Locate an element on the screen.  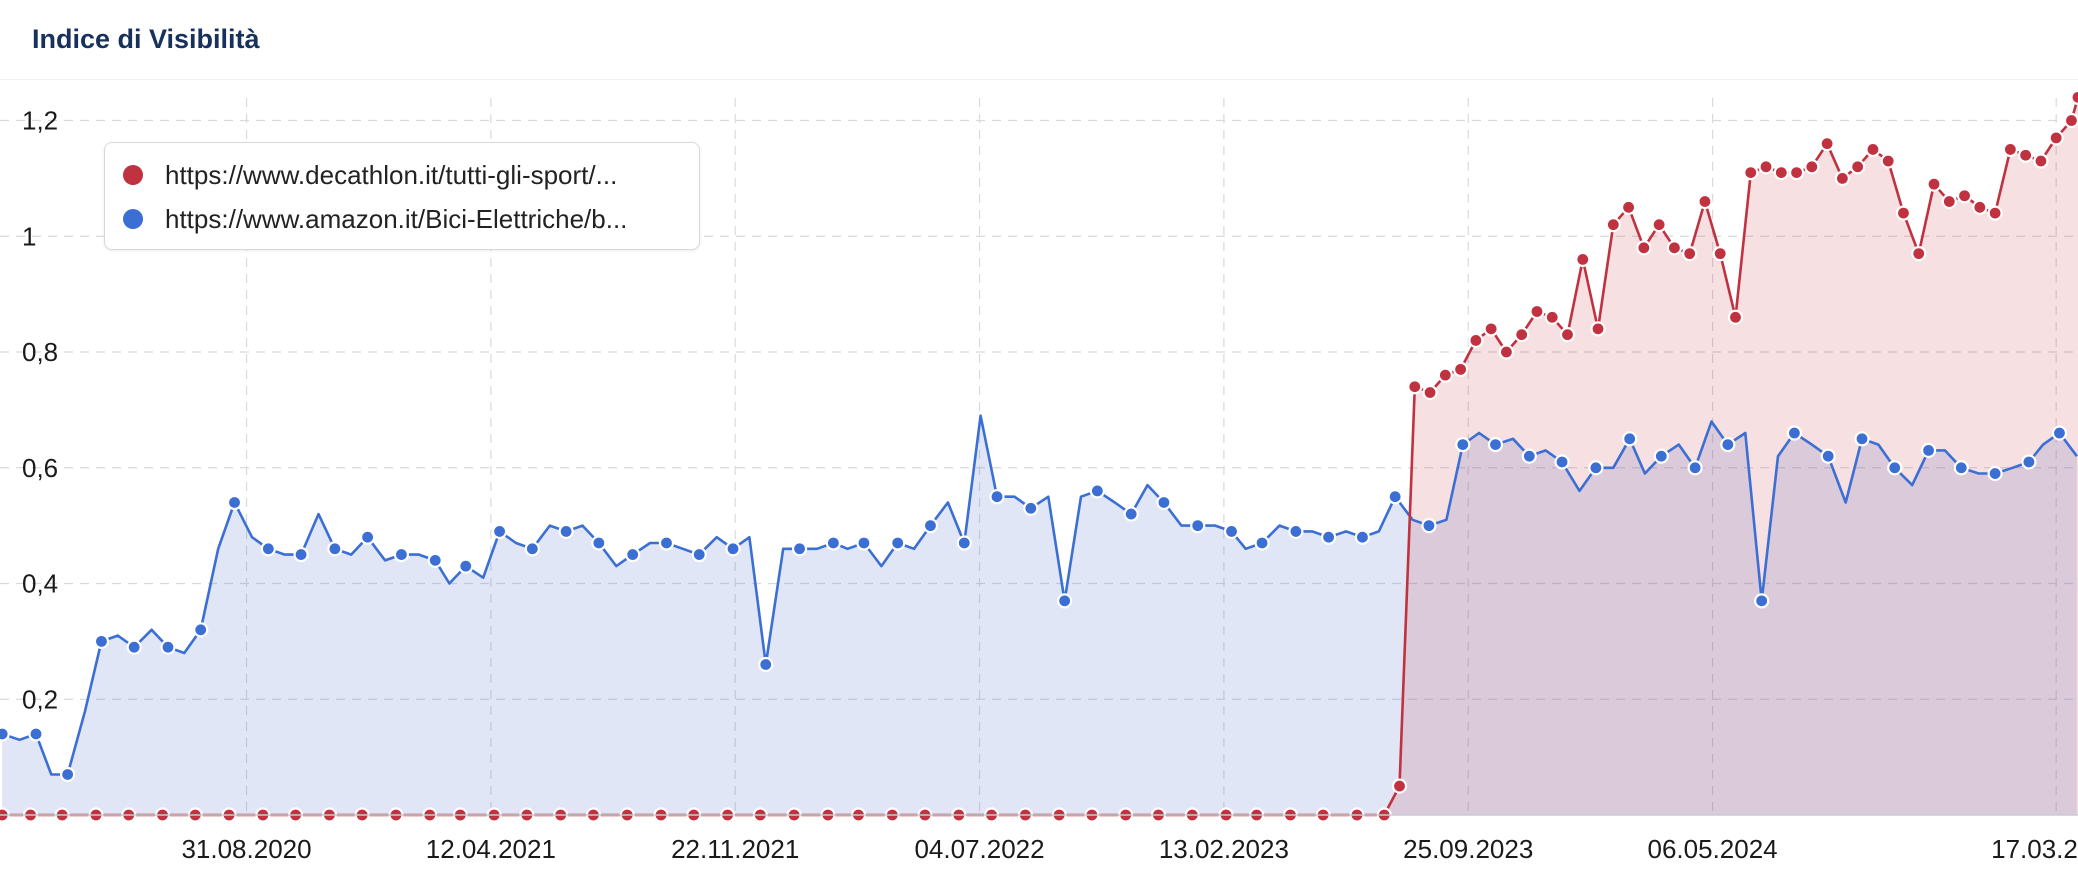
y-tick-label: 0,8 is located at coordinates (40, 352).